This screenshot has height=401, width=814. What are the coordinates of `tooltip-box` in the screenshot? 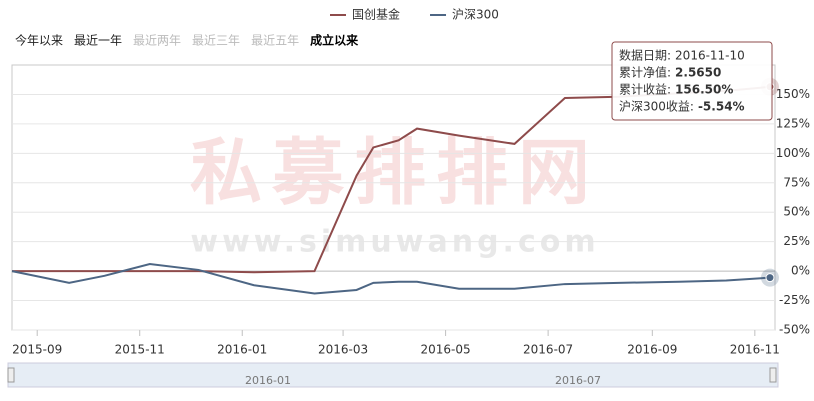 It's located at (692, 81).